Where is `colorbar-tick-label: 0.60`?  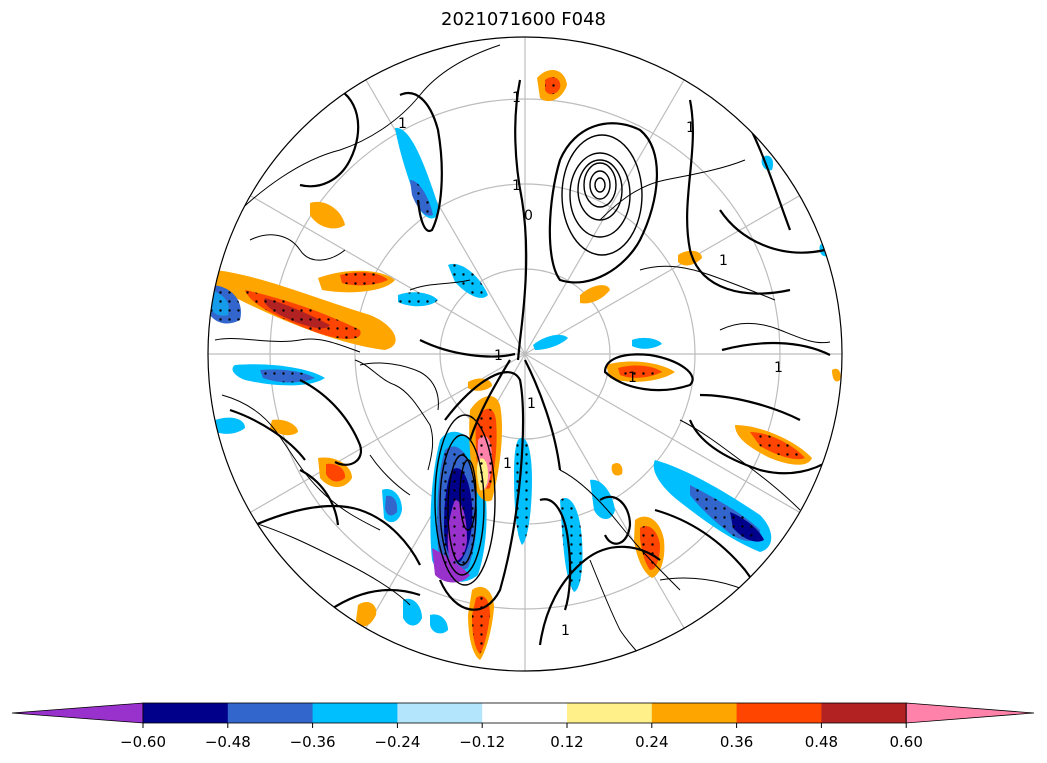
colorbar-tick-label: 0.60 is located at coordinates (905, 742).